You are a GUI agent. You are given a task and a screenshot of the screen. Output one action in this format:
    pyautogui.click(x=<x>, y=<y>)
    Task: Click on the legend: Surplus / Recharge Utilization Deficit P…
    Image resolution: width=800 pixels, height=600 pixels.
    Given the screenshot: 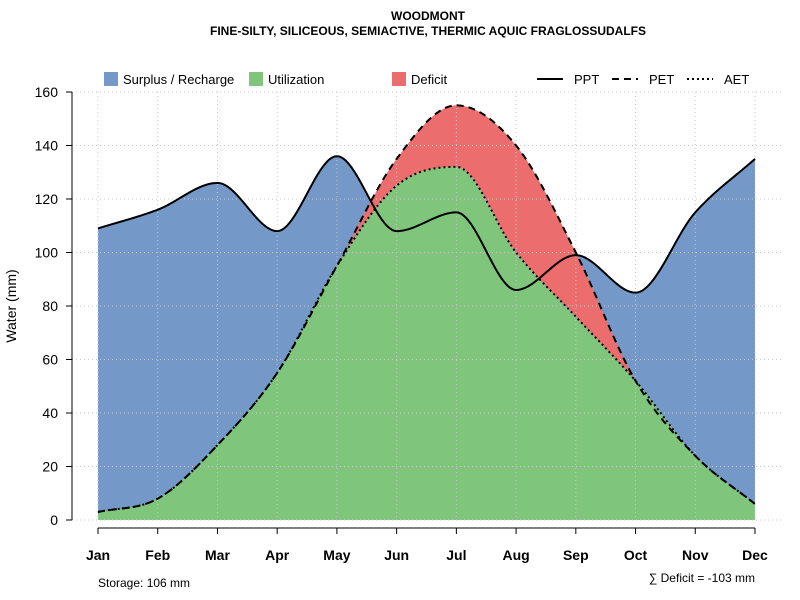 What is the action you would take?
    pyautogui.click(x=426, y=79)
    